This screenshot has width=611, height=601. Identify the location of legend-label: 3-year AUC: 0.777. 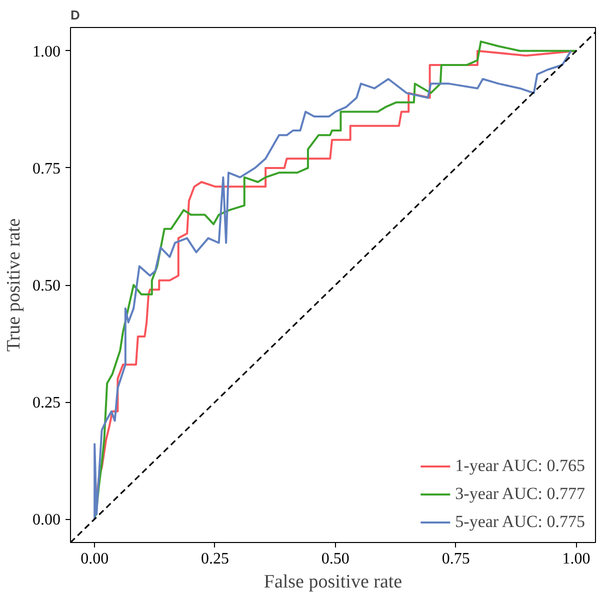
(520, 494).